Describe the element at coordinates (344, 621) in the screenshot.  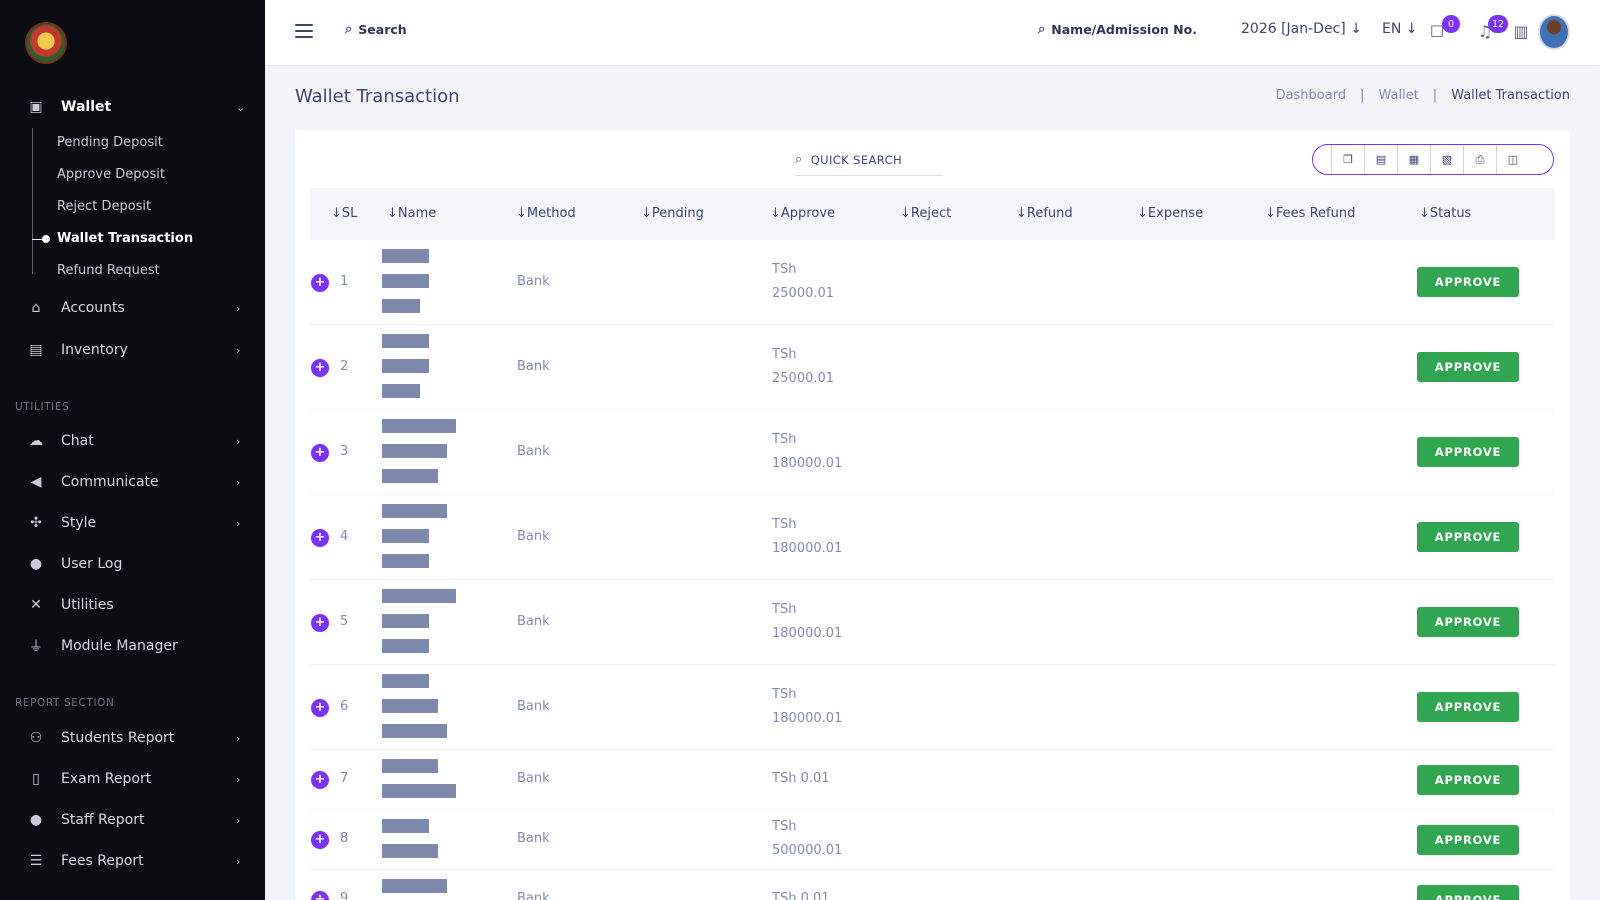
I see `cell-sl: 5` at that location.